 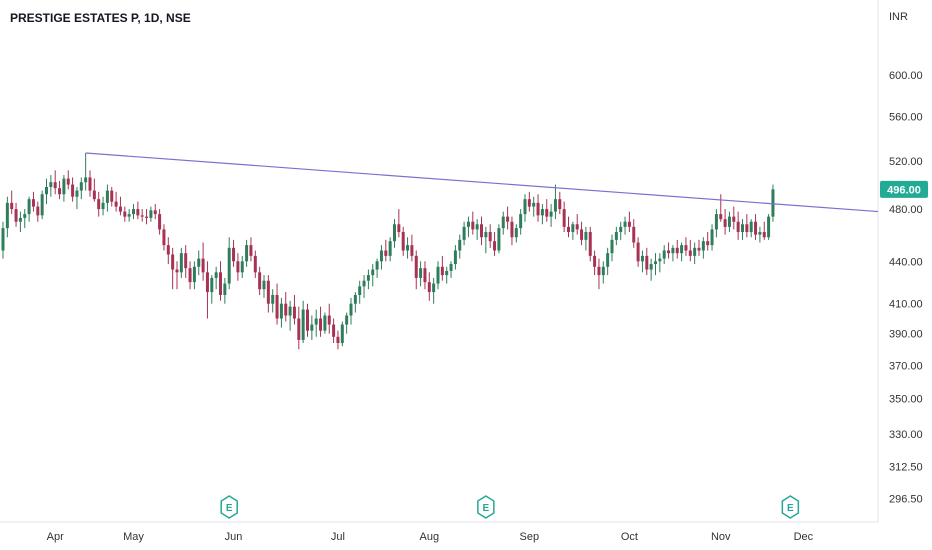 What do you see at coordinates (486, 507) in the screenshot?
I see `earnings-marker-1: E` at bounding box center [486, 507].